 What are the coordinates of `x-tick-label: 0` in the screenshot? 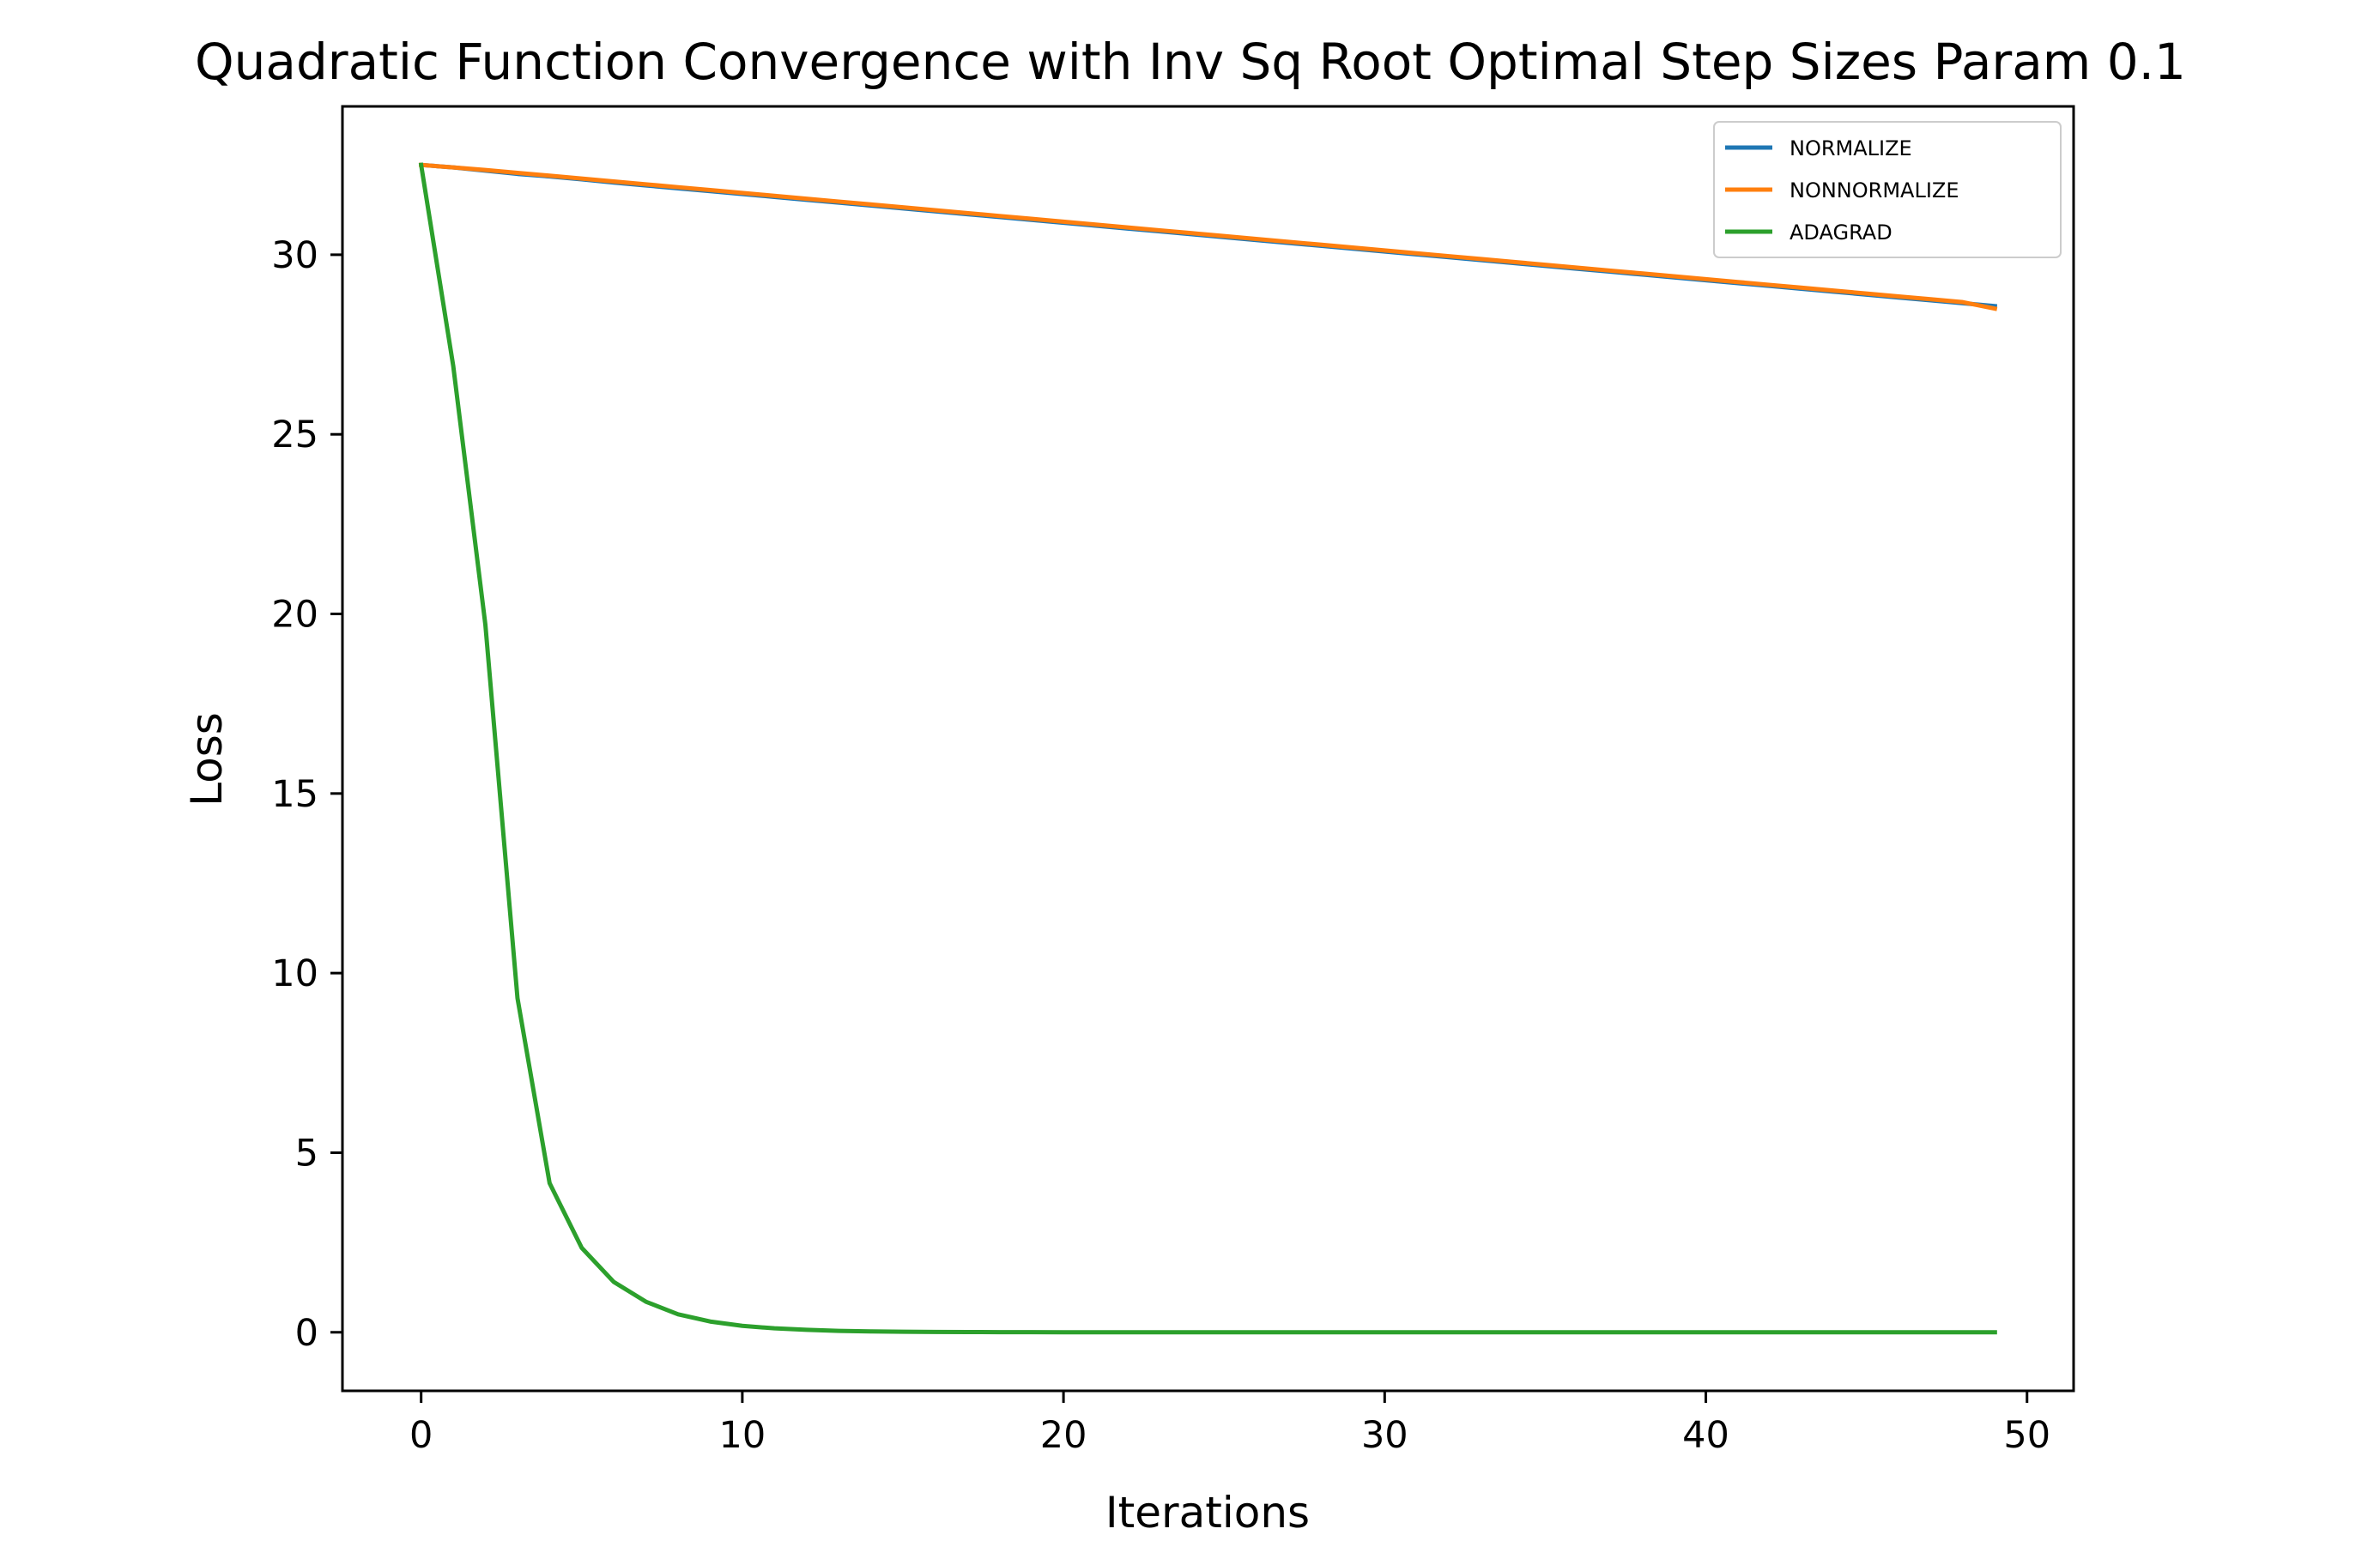 It's located at (421, 1436).